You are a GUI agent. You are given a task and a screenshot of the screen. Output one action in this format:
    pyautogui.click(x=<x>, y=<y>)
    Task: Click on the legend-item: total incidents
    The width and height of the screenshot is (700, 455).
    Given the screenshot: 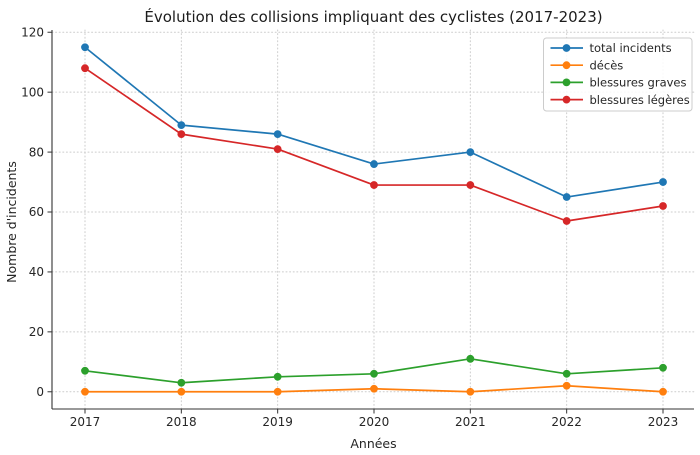 What is the action you would take?
    pyautogui.click(x=611, y=48)
    